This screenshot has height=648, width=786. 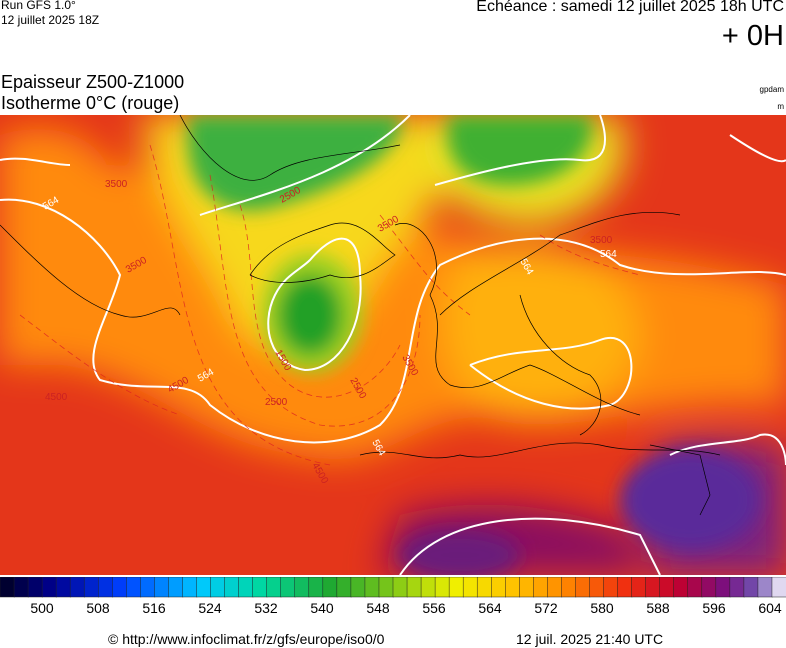 What do you see at coordinates (608, 254) in the screenshot?
I see `contour-label: 564` at bounding box center [608, 254].